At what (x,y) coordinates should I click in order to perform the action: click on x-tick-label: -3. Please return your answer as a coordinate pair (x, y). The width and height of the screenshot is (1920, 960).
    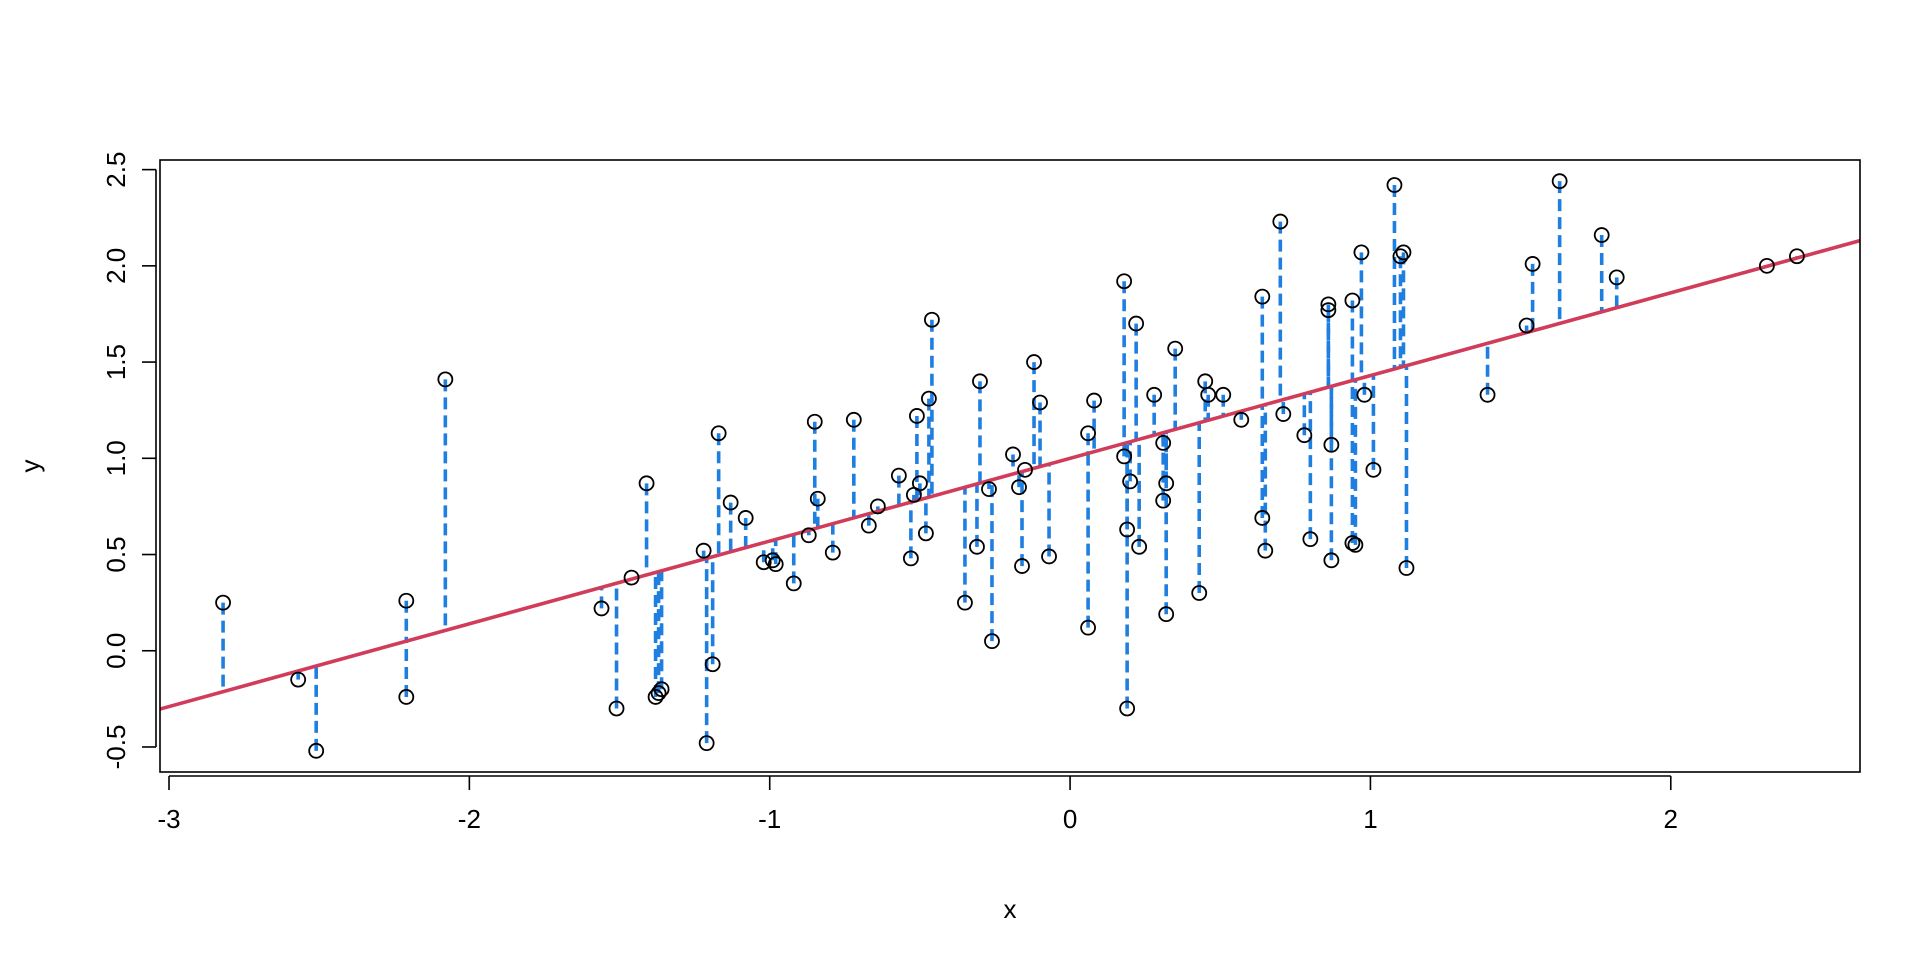
    Looking at the image, I should click on (168, 819).